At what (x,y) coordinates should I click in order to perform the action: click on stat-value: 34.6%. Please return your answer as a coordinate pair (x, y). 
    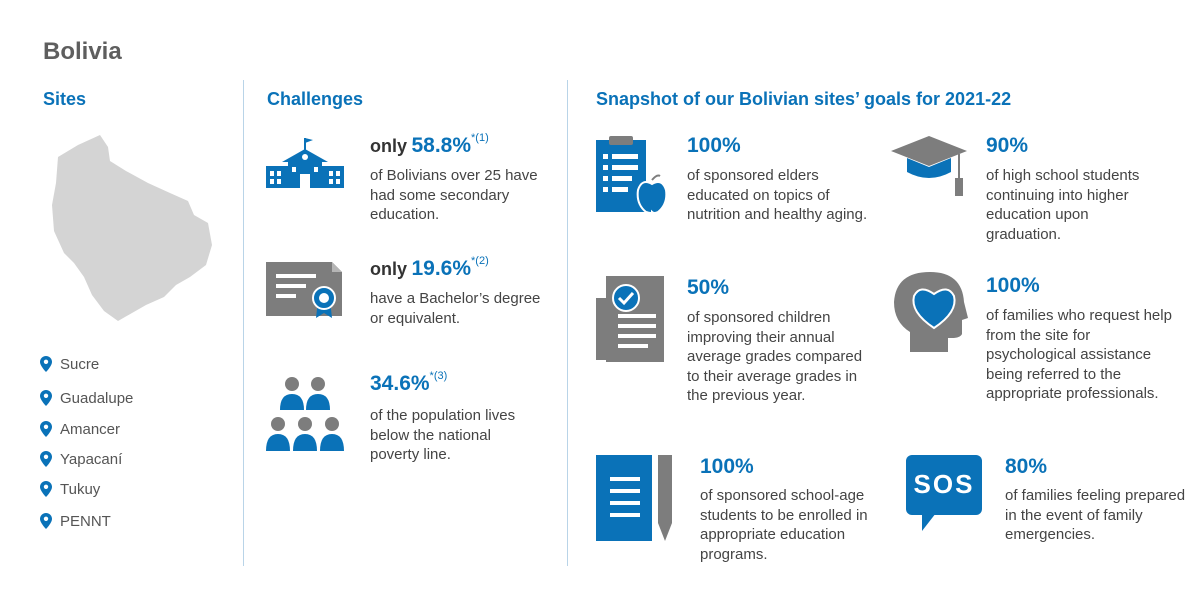
    Looking at the image, I should click on (400, 383).